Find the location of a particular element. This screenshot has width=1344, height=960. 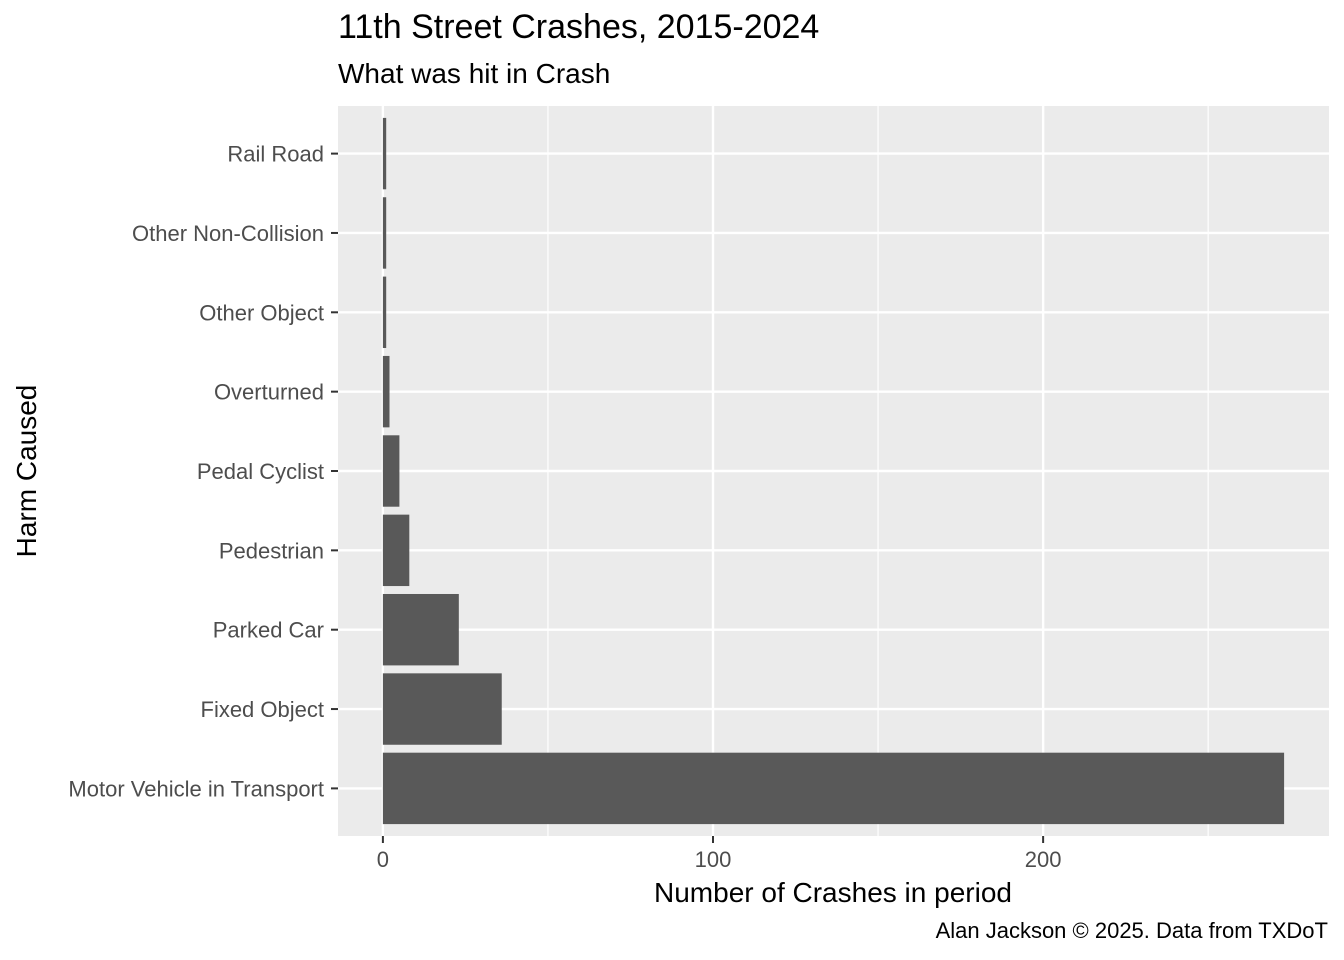

x-tick-label: 0 is located at coordinates (383, 859).